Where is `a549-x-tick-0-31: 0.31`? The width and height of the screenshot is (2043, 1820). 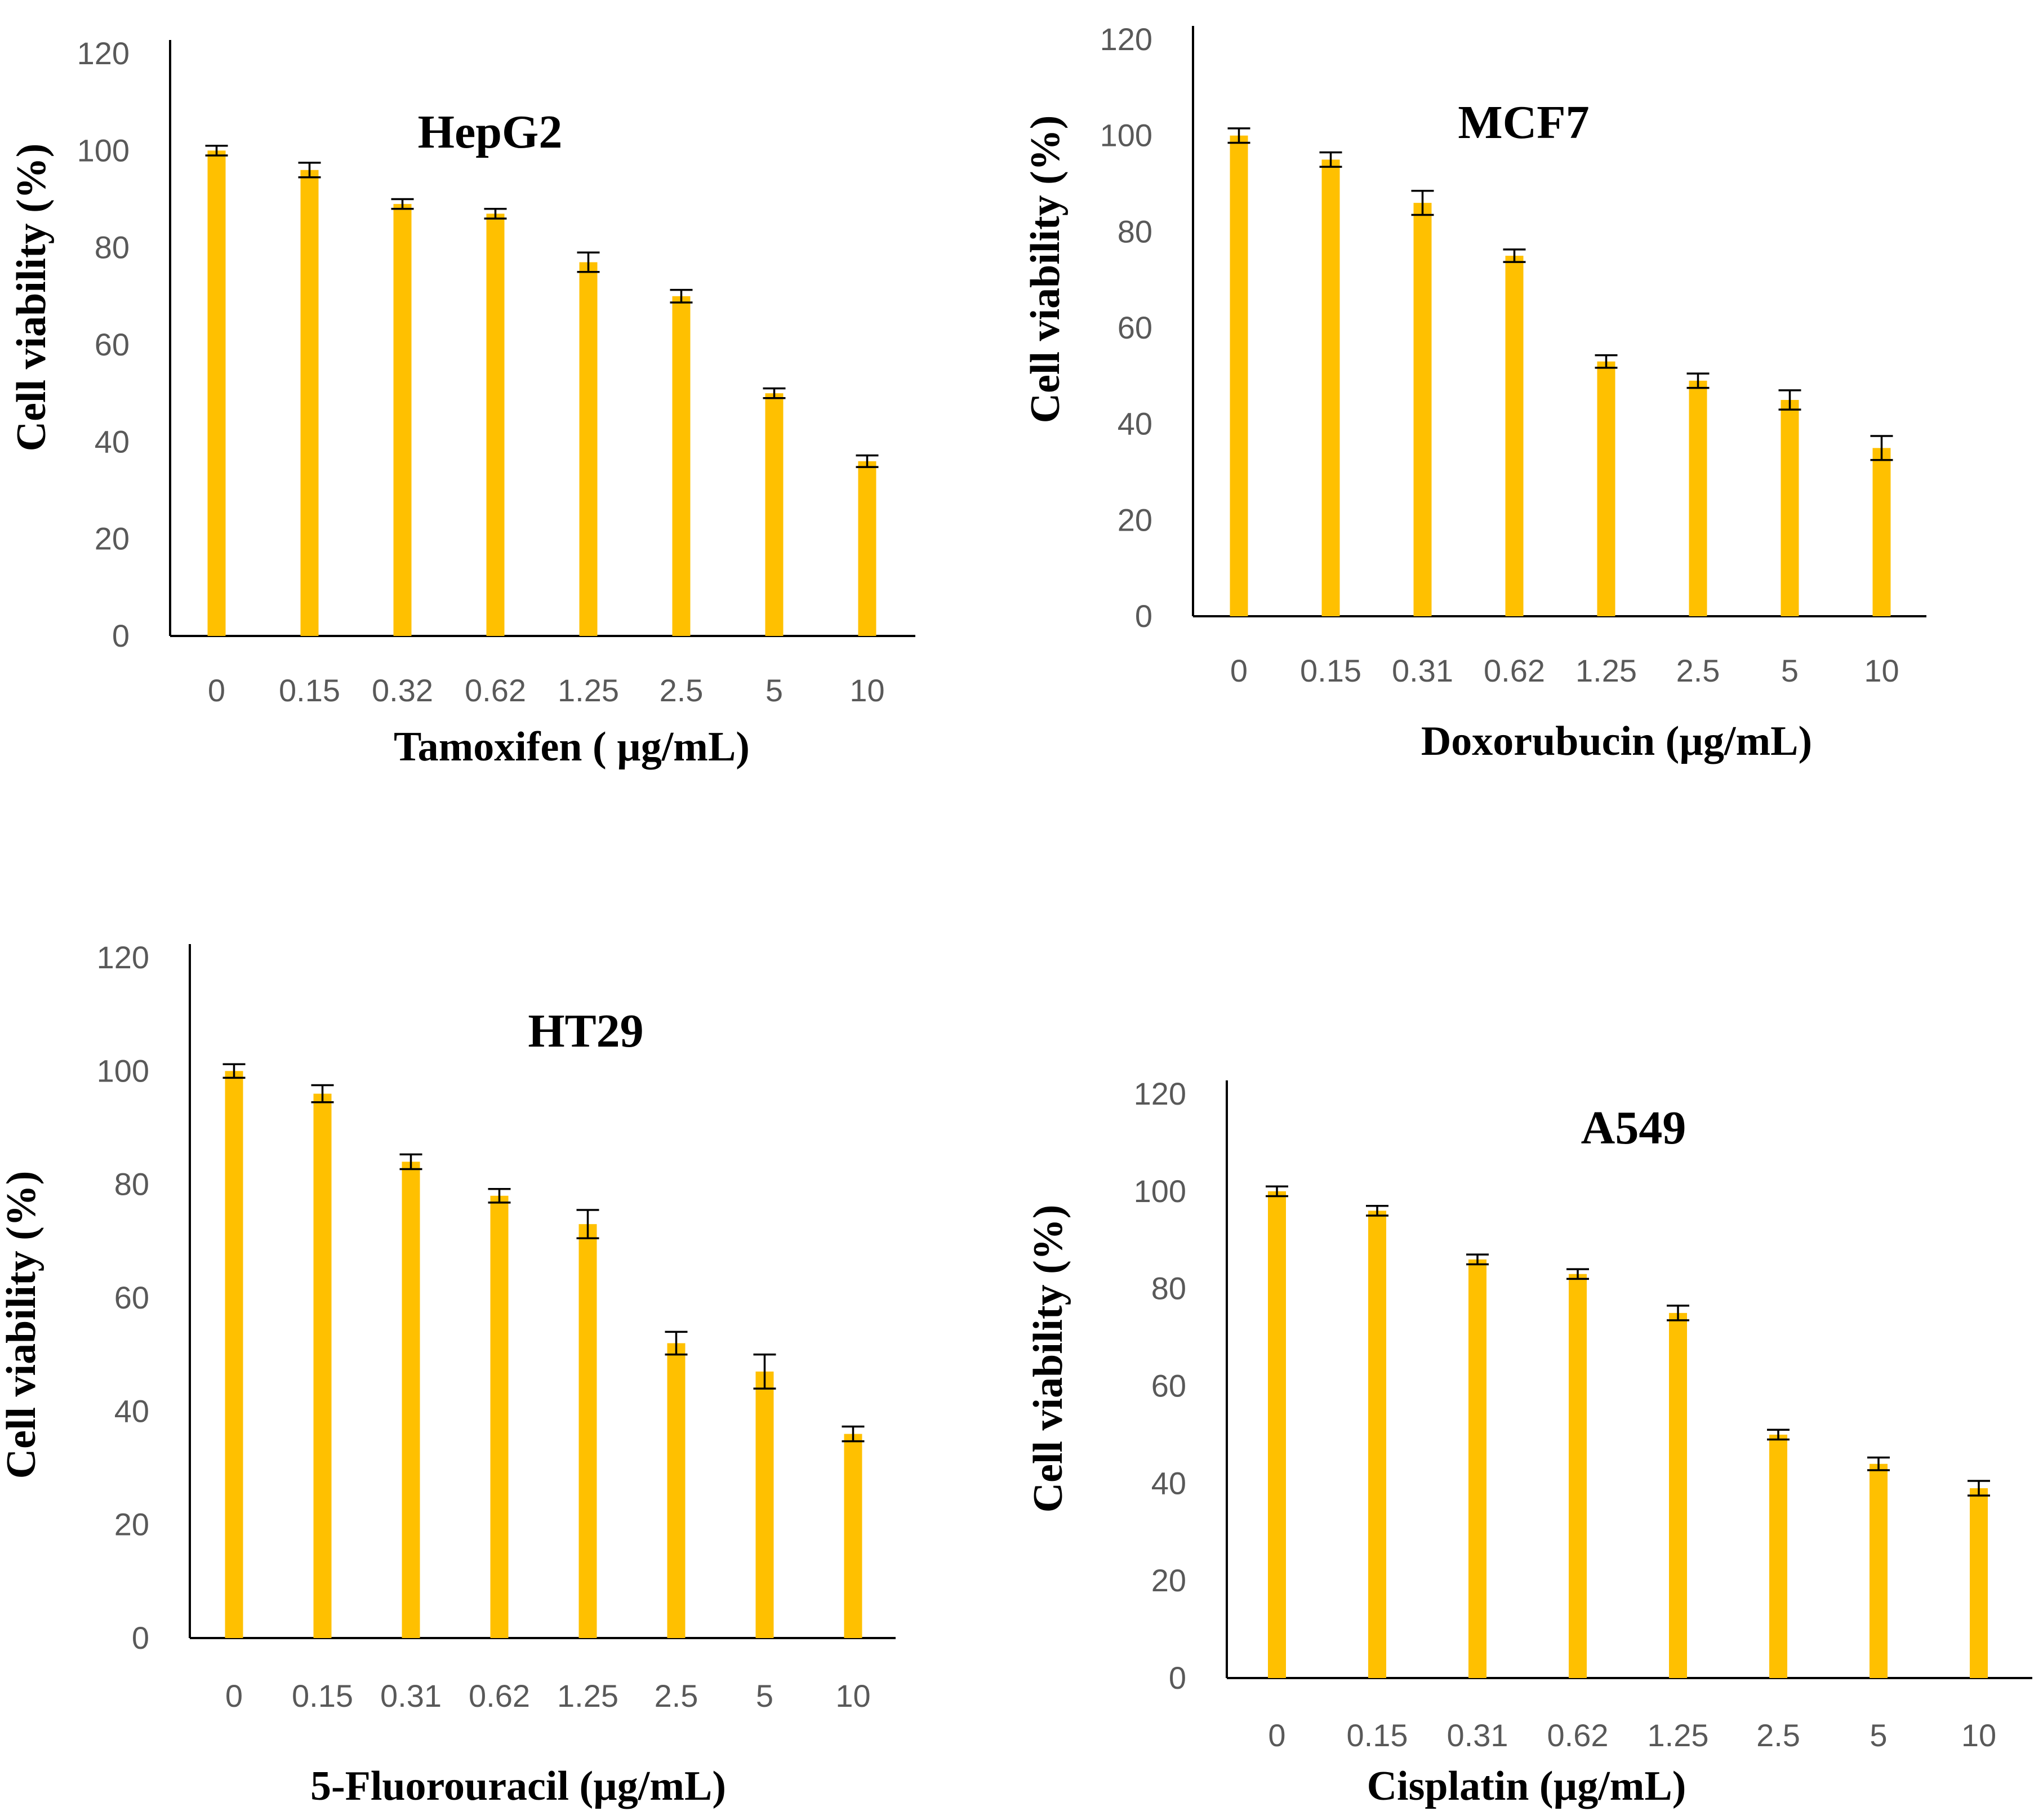
a549-x-tick-0-31: 0.31 is located at coordinates (1477, 1735).